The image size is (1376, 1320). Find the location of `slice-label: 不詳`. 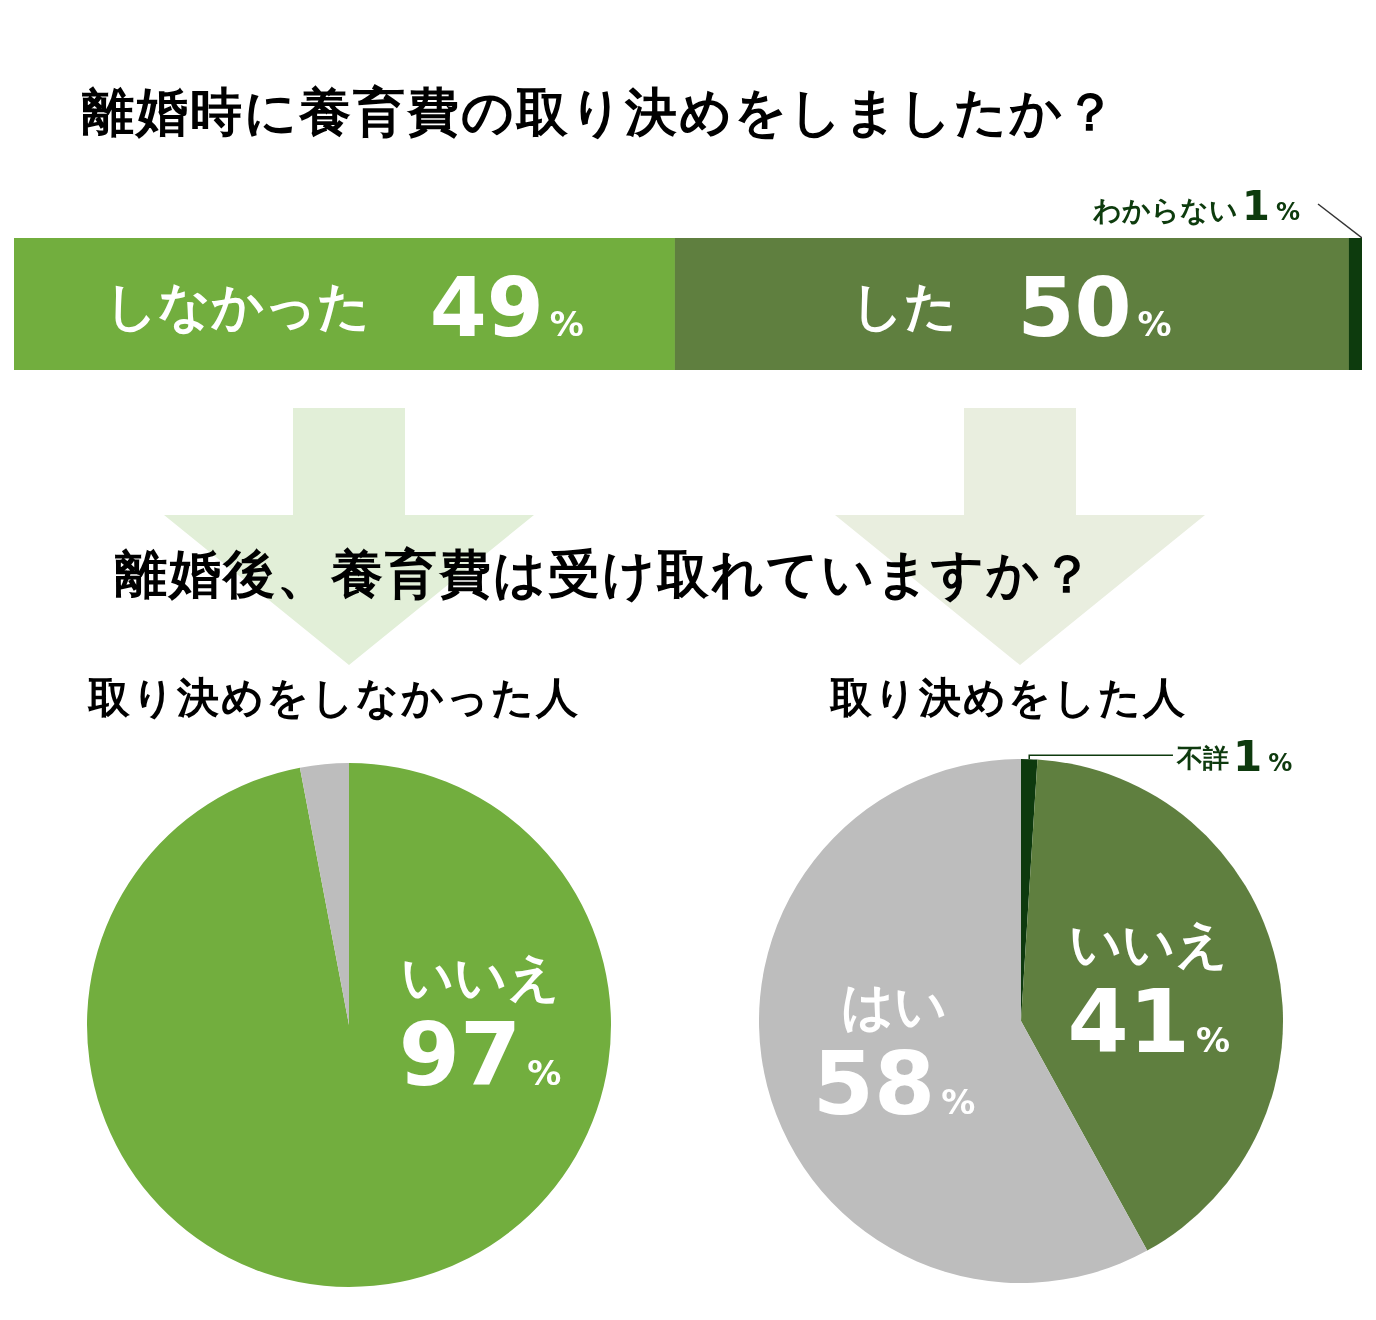

slice-label: 不詳 is located at coordinates (1202, 758).